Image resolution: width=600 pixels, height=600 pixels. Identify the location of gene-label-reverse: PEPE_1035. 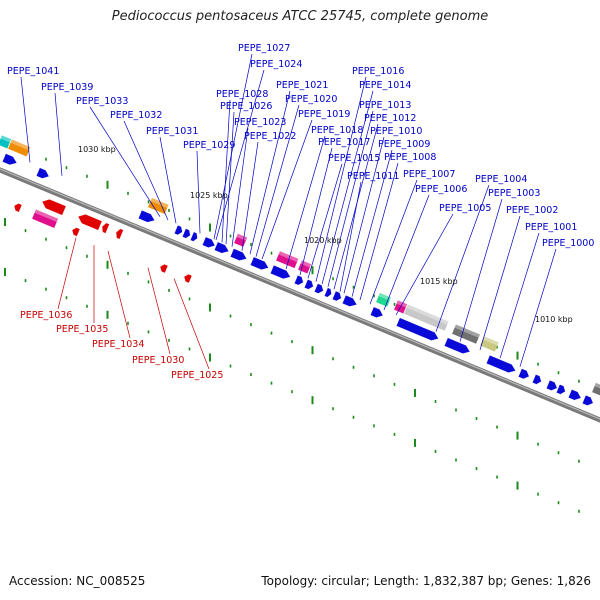
(82, 329).